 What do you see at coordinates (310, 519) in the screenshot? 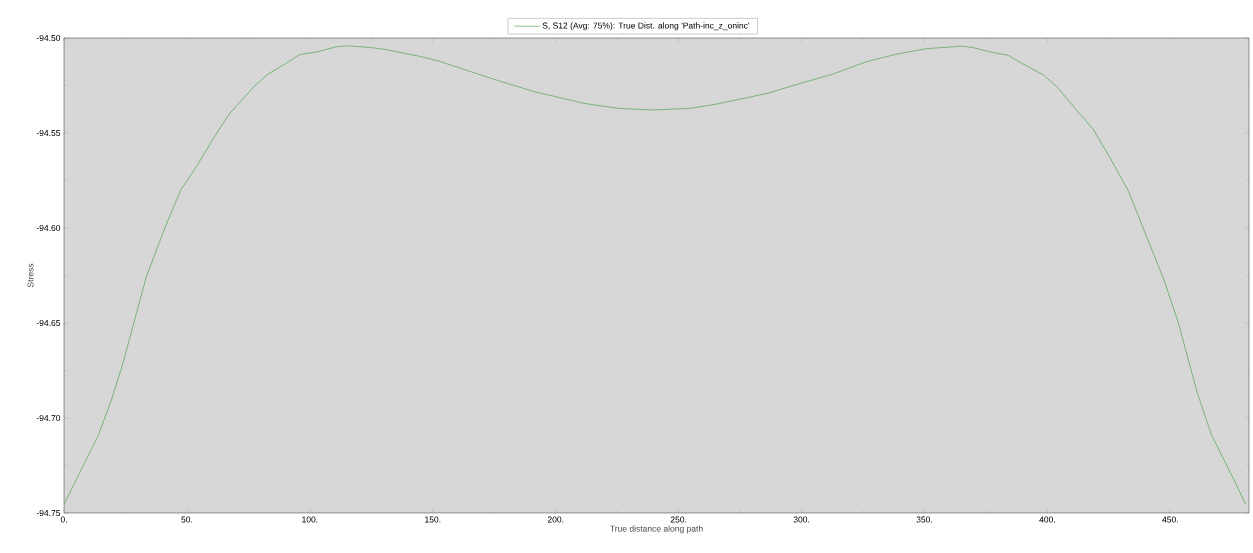
I see `x-tick-label: 100.` at bounding box center [310, 519].